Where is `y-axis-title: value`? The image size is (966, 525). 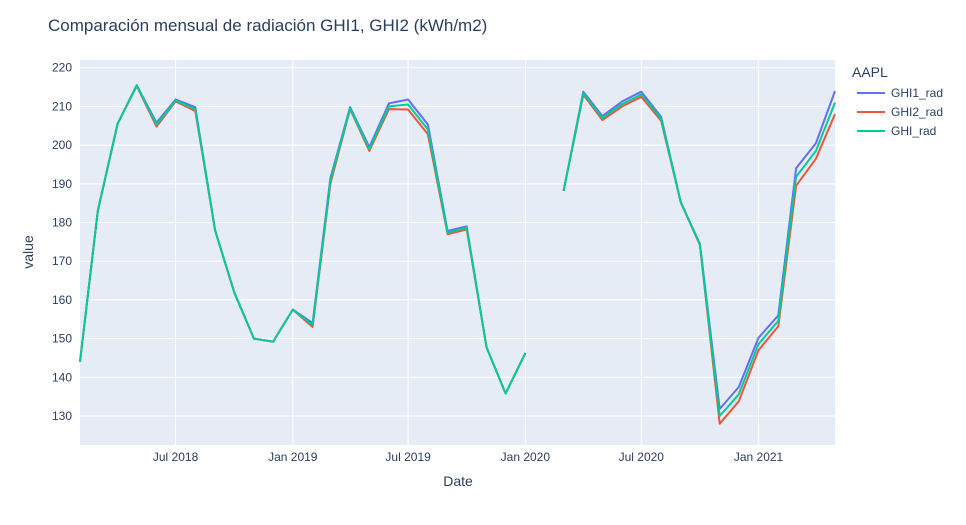 y-axis-title: value is located at coordinates (28, 252).